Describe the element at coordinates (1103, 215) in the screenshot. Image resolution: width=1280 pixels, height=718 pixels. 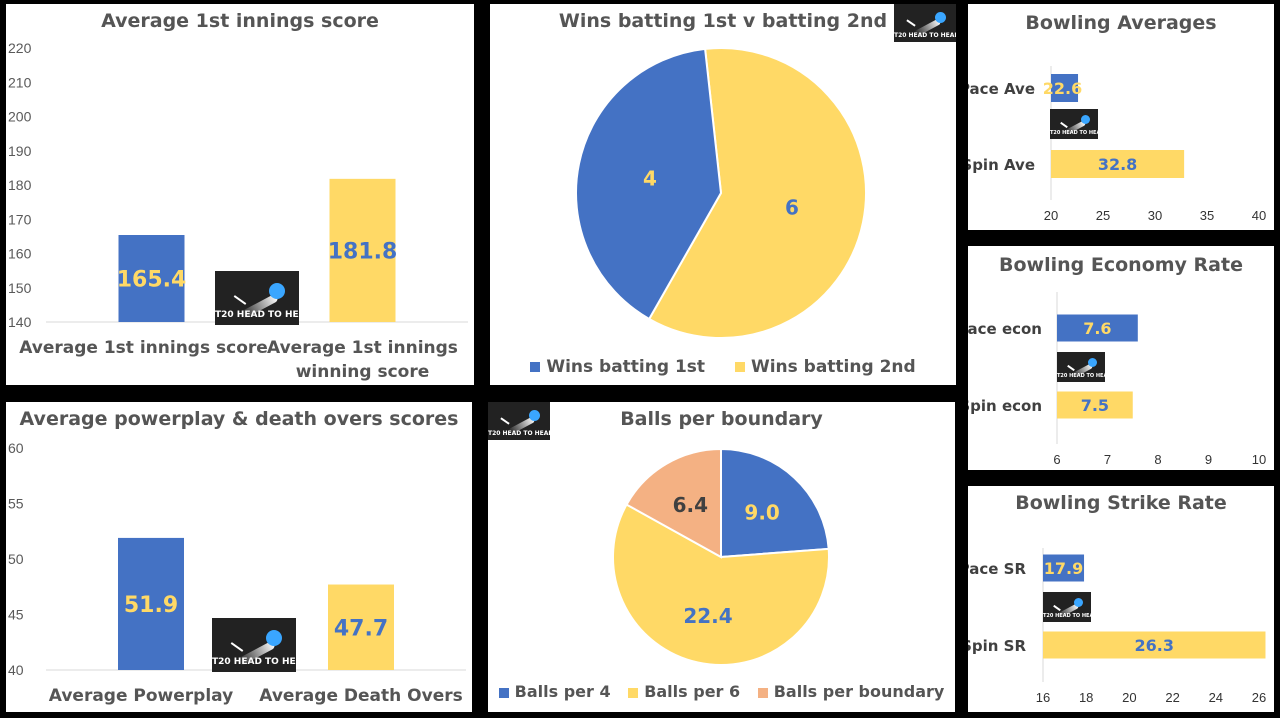
I see `x-tick-label: 25` at that location.